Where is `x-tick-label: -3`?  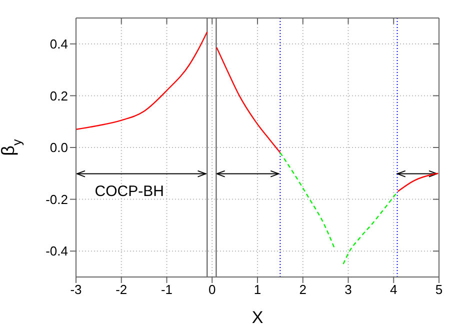 x-tick-label: -3 is located at coordinates (76, 290).